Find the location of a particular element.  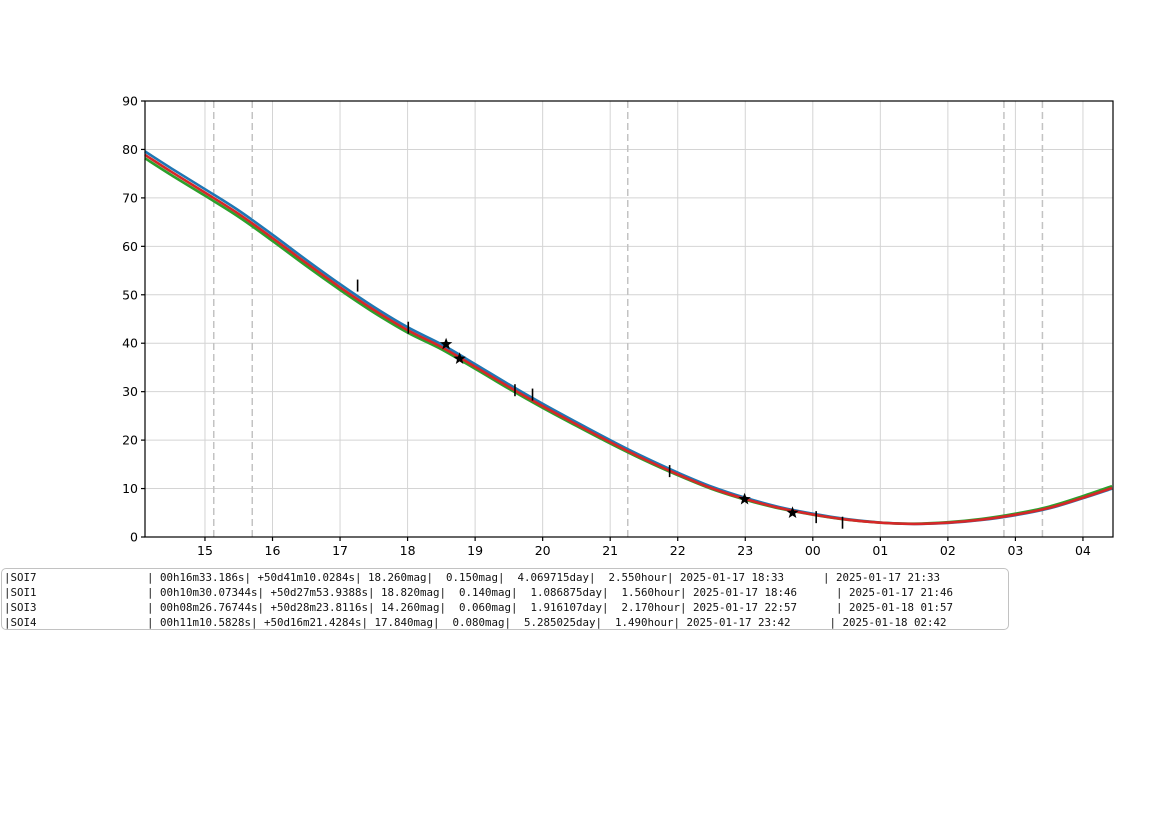

x-tick-label: 17 is located at coordinates (340, 550).